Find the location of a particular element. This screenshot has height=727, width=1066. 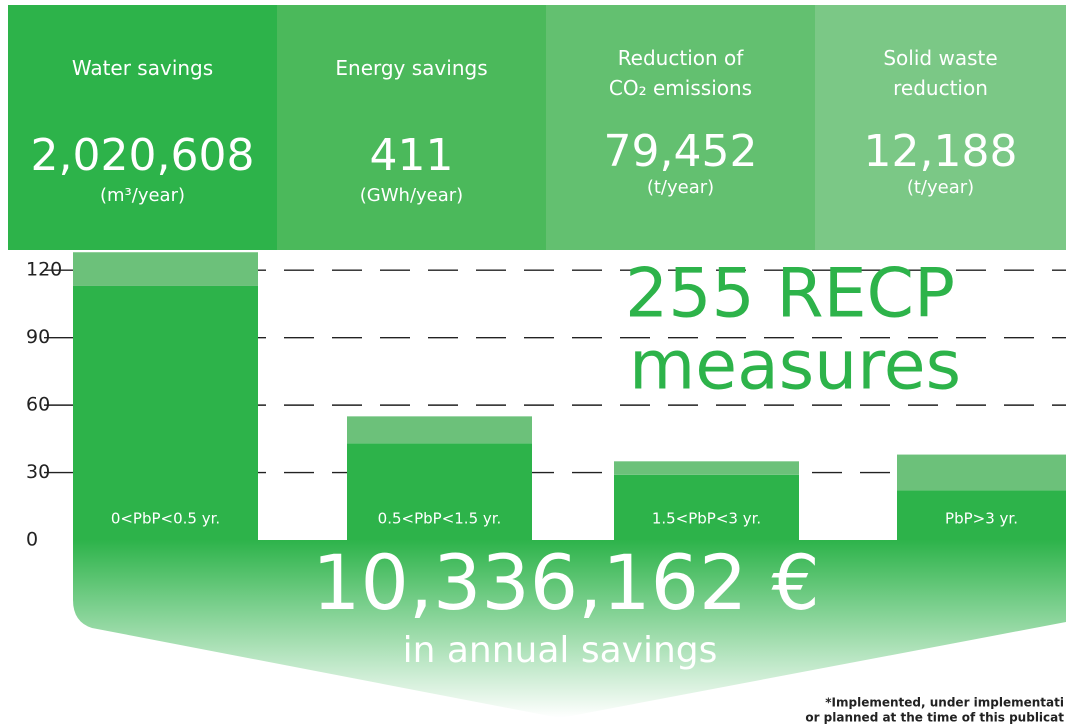

kpi-label: Water savings is located at coordinates (142, 68).